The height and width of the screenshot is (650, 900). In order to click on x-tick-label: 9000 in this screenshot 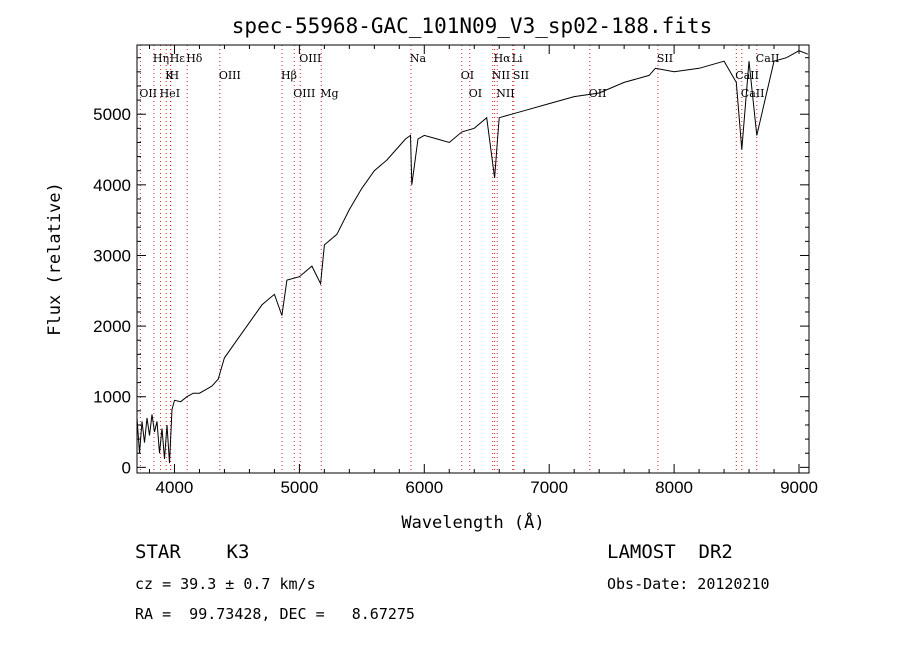, I will do `click(799, 487)`.